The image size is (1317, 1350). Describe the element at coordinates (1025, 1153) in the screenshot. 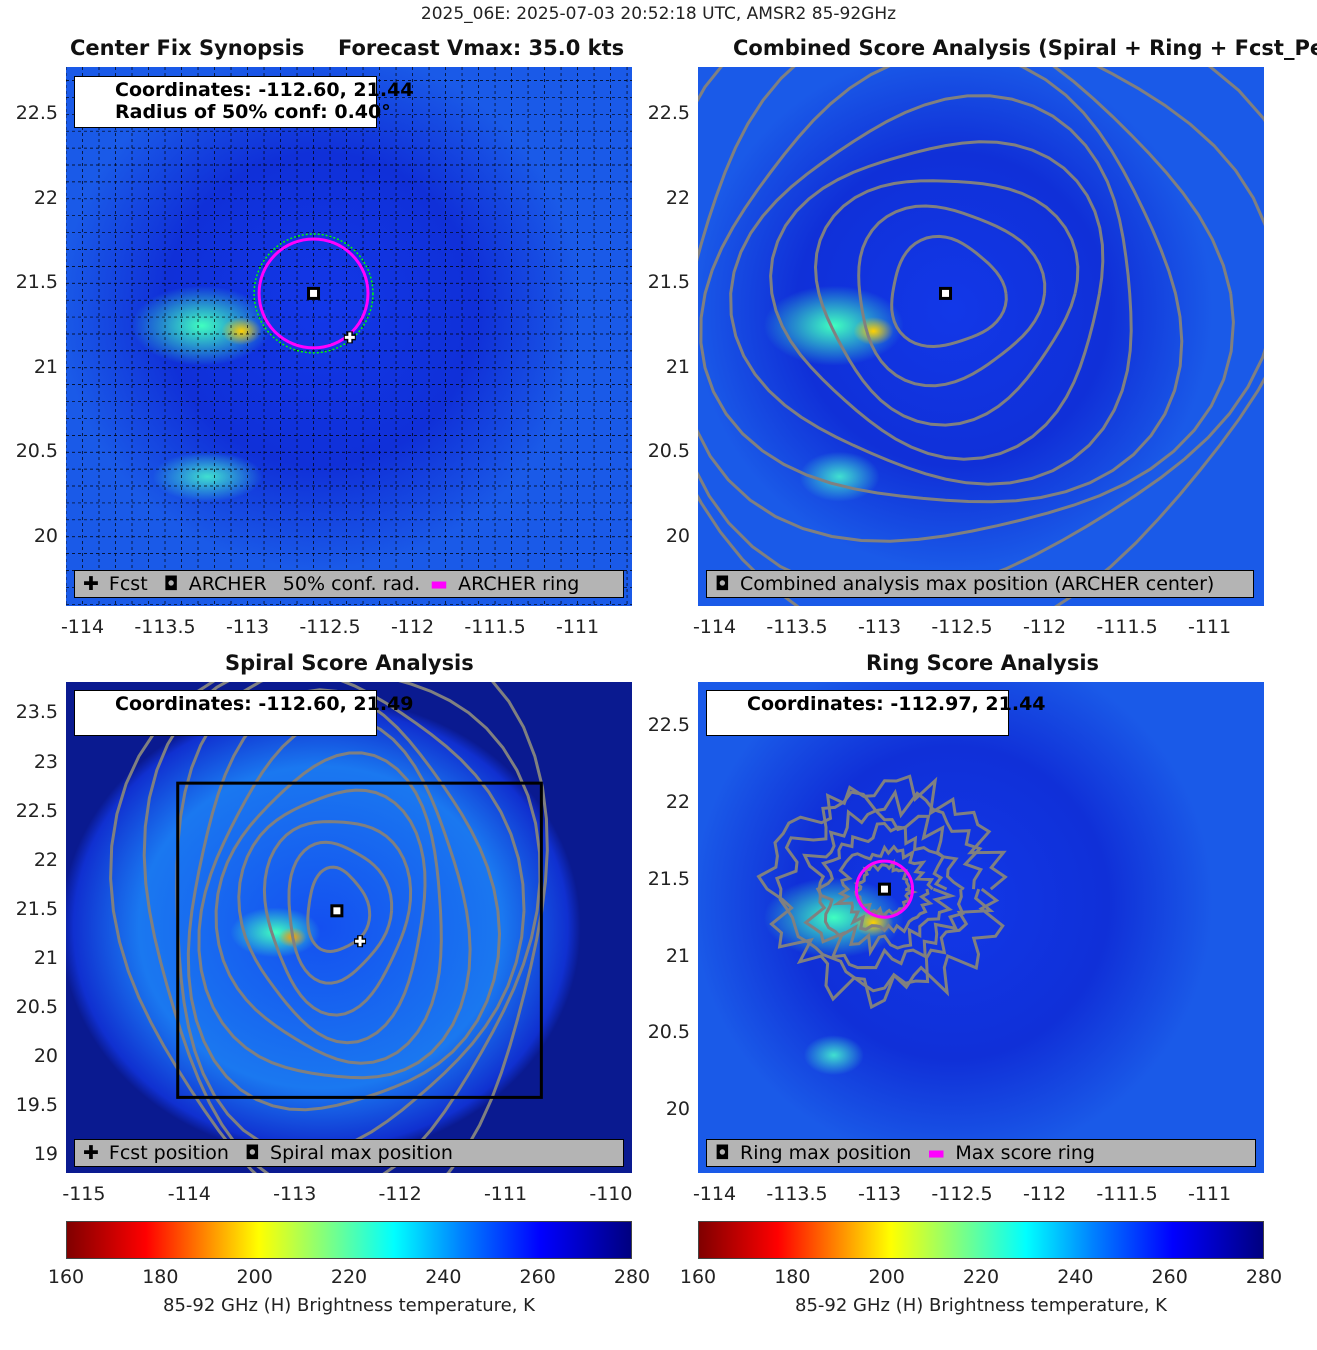

I see `legend-max-ring: Max score ring` at that location.